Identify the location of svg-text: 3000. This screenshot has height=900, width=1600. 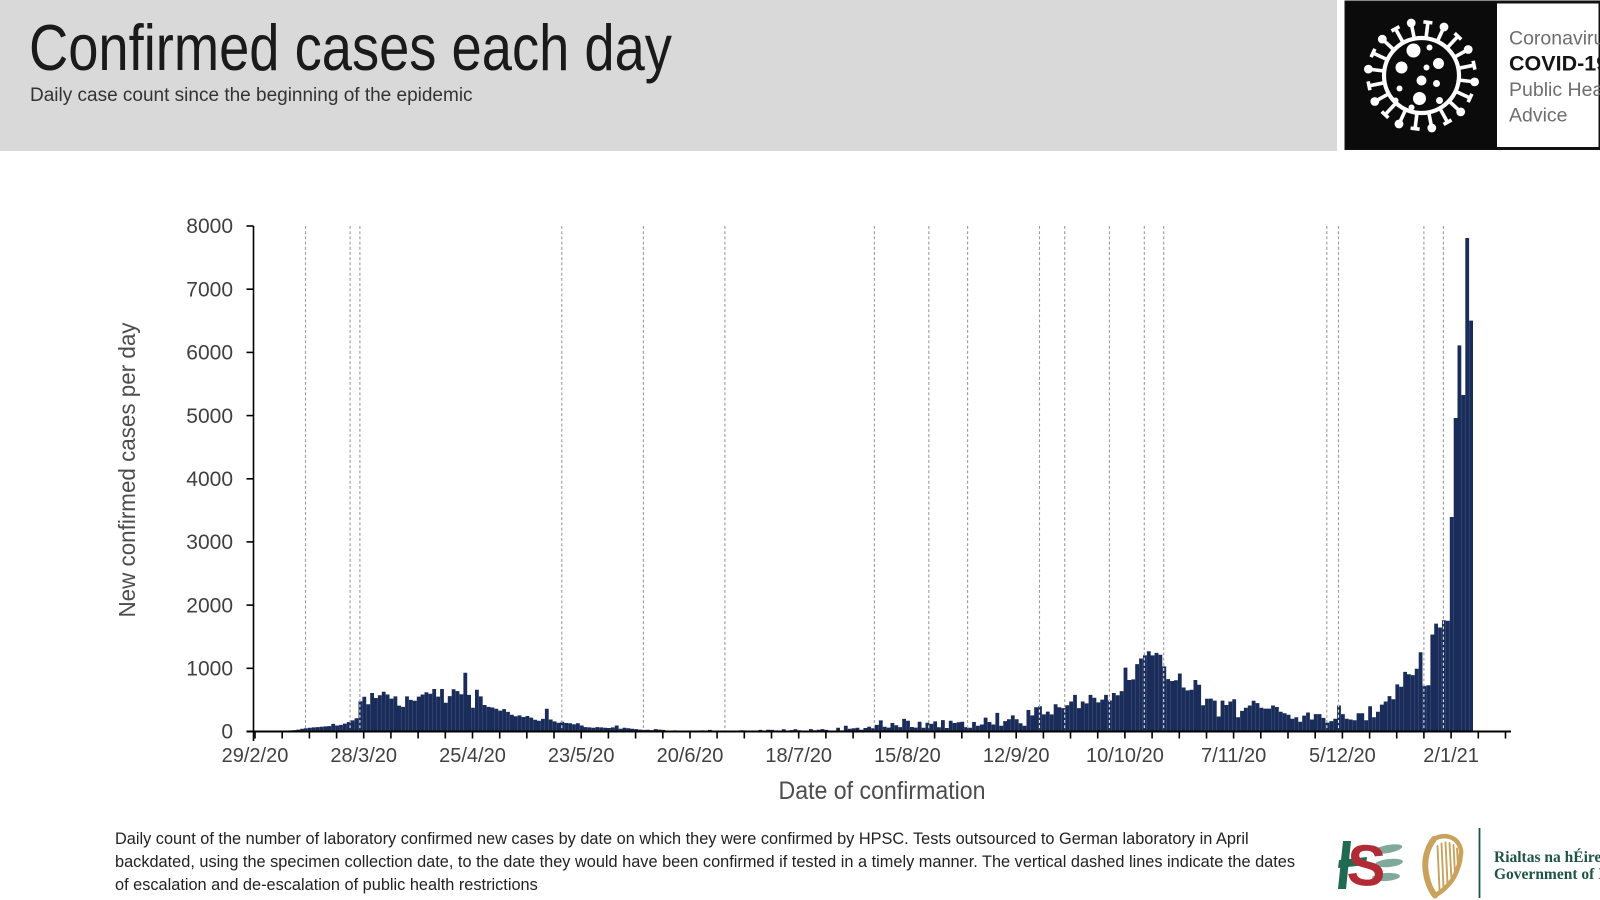
(209, 542).